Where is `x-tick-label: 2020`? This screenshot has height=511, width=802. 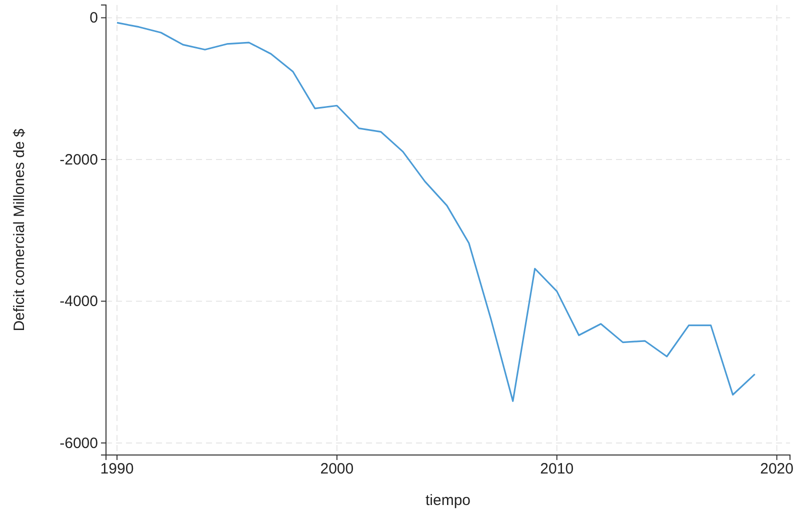 x-tick-label: 2020 is located at coordinates (777, 469).